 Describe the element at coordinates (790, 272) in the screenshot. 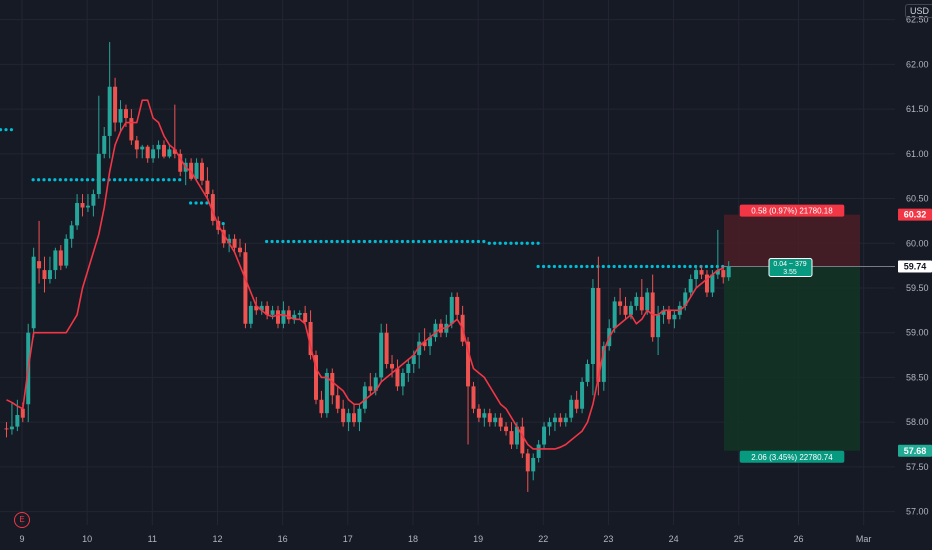

I see `center-label-2: 3.55` at that location.